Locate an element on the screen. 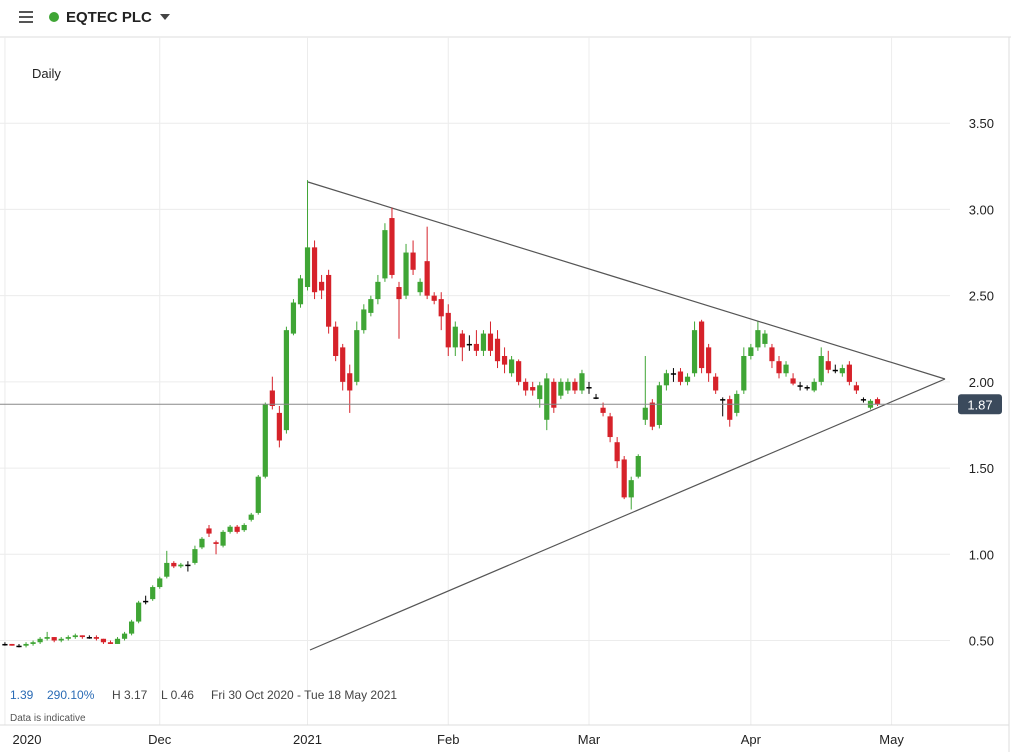 The image size is (1011, 752). y-tick-label: 1.50 is located at coordinates (981, 468).